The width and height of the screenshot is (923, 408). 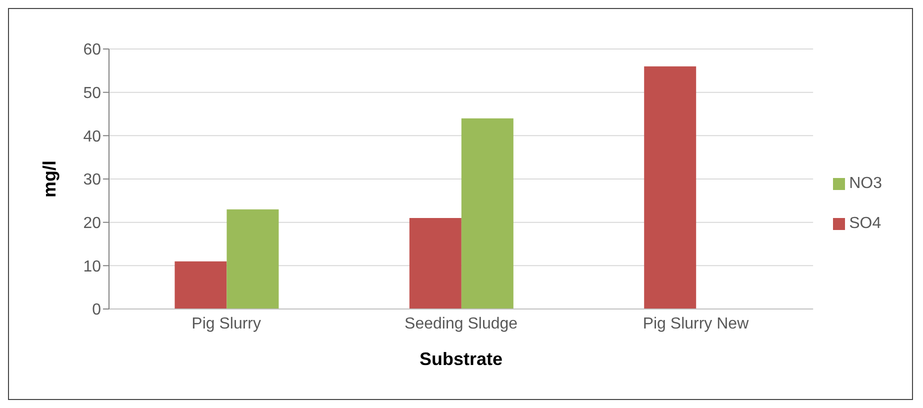 What do you see at coordinates (97, 310) in the screenshot?
I see `y-tick-label: 0` at bounding box center [97, 310].